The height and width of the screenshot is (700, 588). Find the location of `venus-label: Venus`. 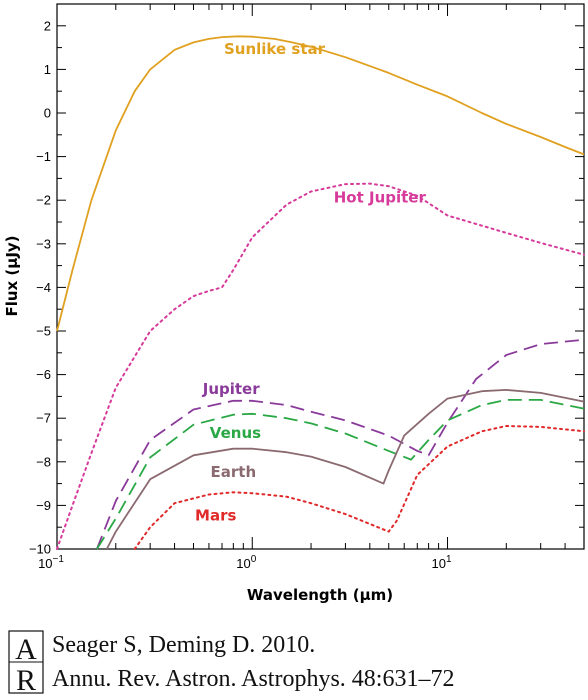

venus-label: Venus is located at coordinates (235, 433).